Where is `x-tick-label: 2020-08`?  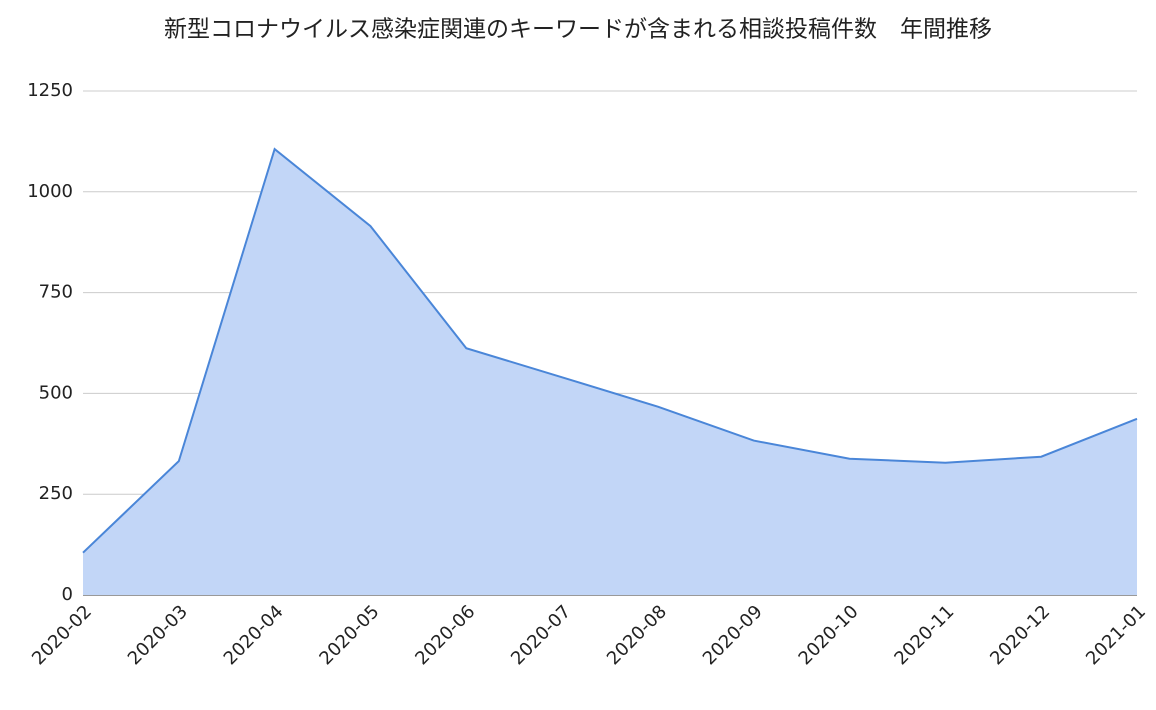 x-tick-label: 2020-08 is located at coordinates (637, 635).